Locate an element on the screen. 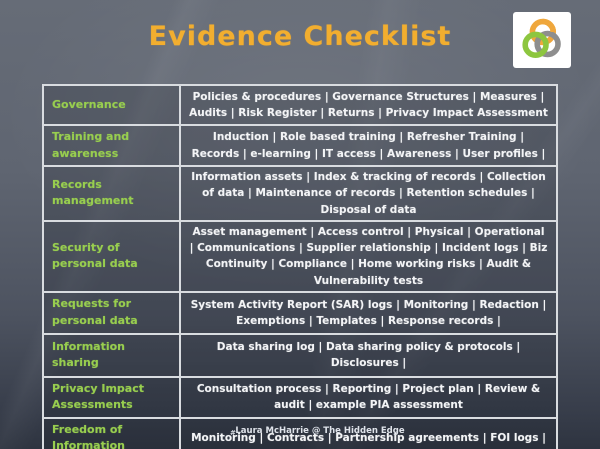  three-interlocking-rings-logo is located at coordinates (542, 40).